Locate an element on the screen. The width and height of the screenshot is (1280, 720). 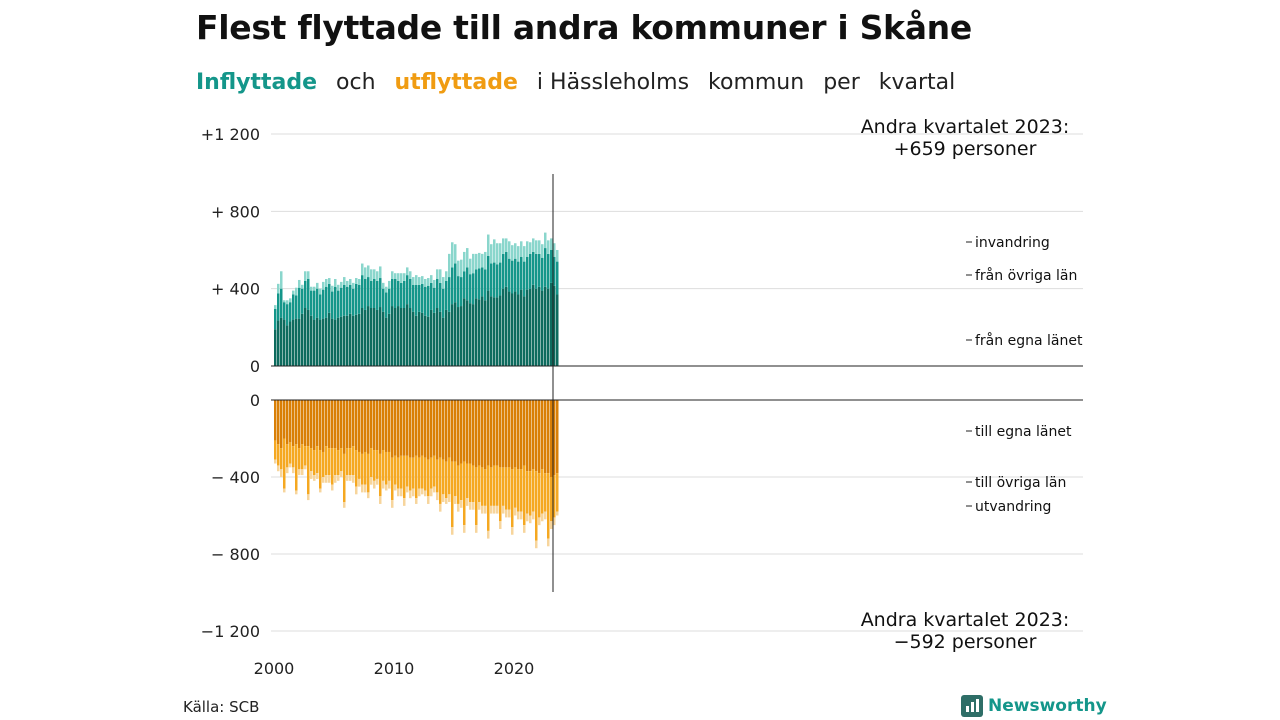
y-tick-label: 0 is located at coordinates (255, 400).